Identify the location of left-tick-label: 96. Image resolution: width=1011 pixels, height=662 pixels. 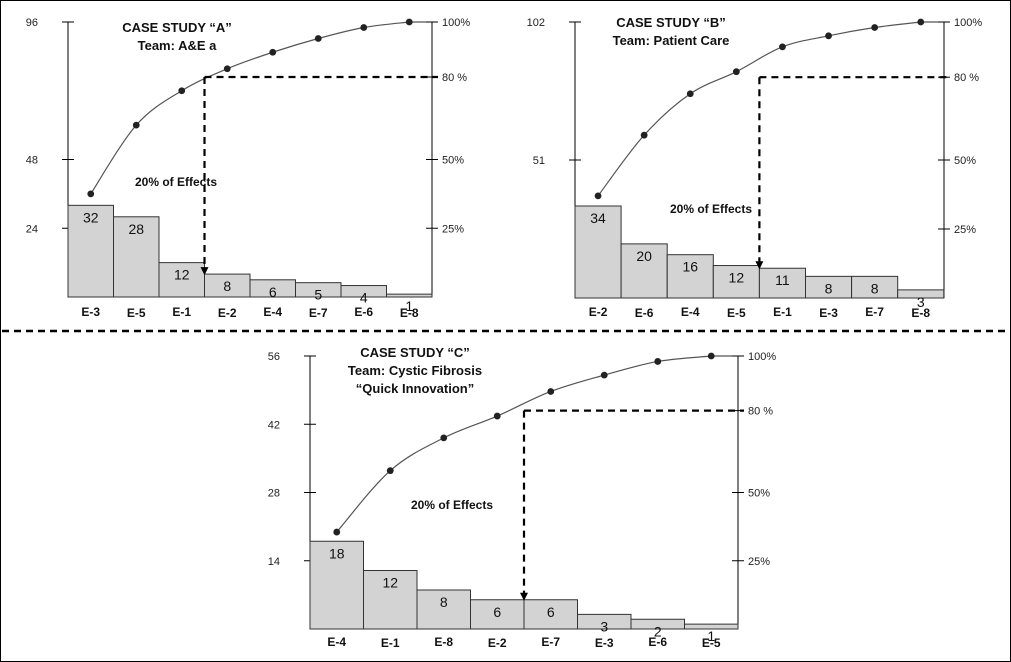
(32, 23).